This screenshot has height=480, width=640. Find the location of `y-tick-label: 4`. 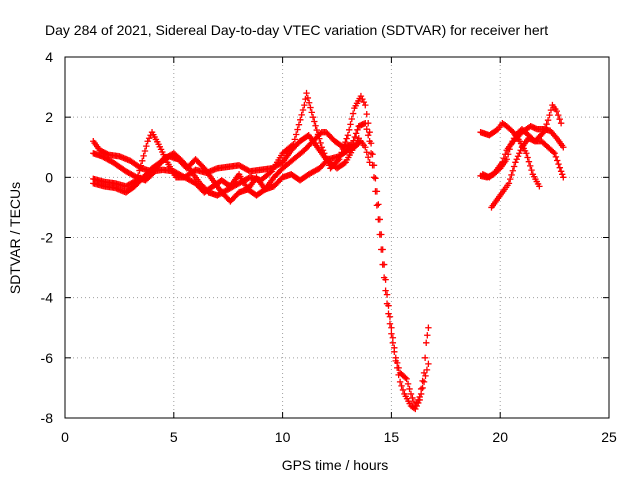

y-tick-label: 4 is located at coordinates (49, 57).